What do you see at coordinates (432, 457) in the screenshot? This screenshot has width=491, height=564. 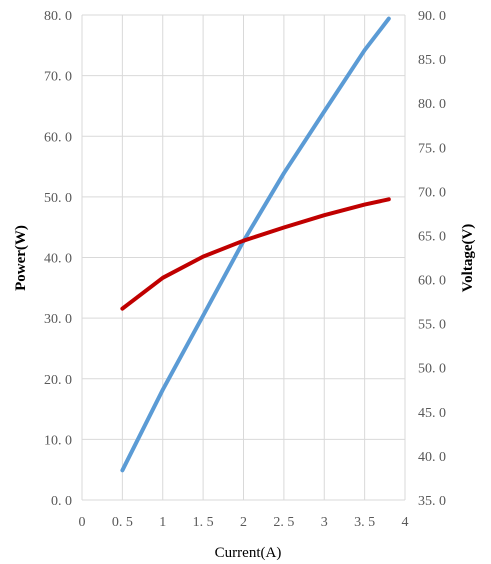 I see `y-right-tick-label: 40. 0` at bounding box center [432, 457].